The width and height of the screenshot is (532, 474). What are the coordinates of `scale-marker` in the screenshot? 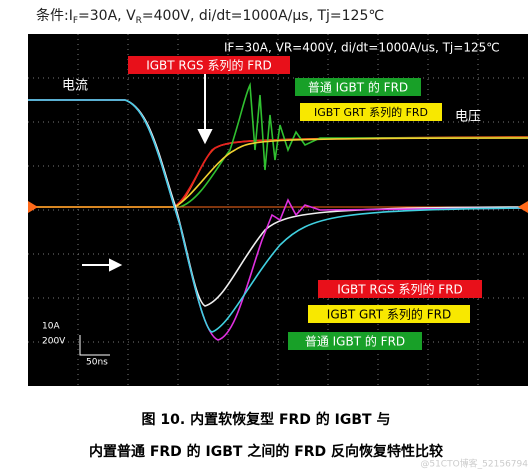 It's located at (94, 345).